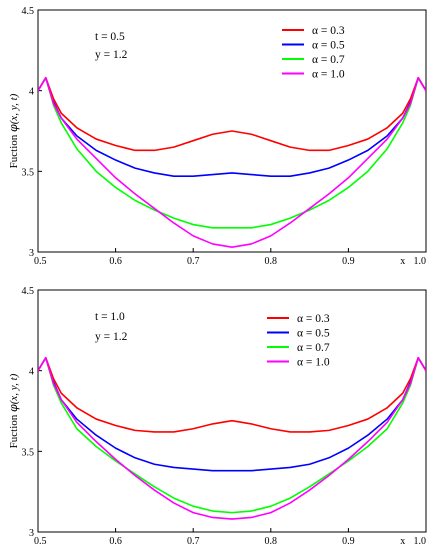  I want to click on annotation-t: t = 1.0, so click(110, 317).